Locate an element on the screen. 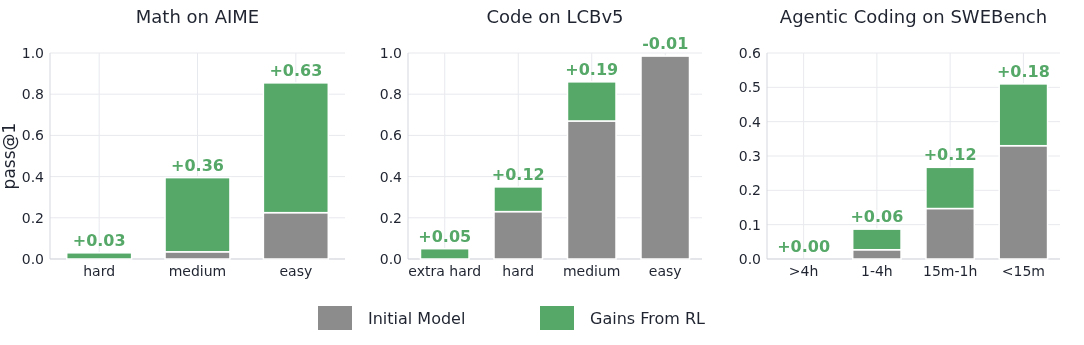  x-tick-label: <15m is located at coordinates (1023, 271).